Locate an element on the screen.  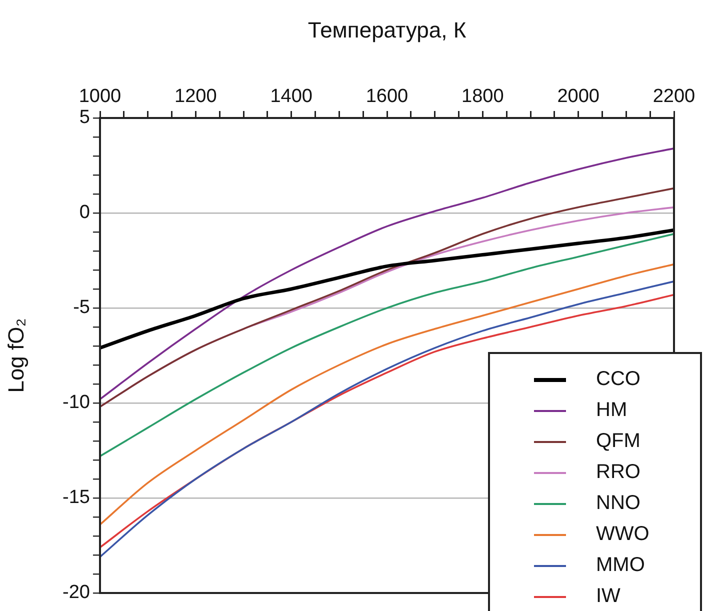
legend-label: RRO is located at coordinates (618, 472).